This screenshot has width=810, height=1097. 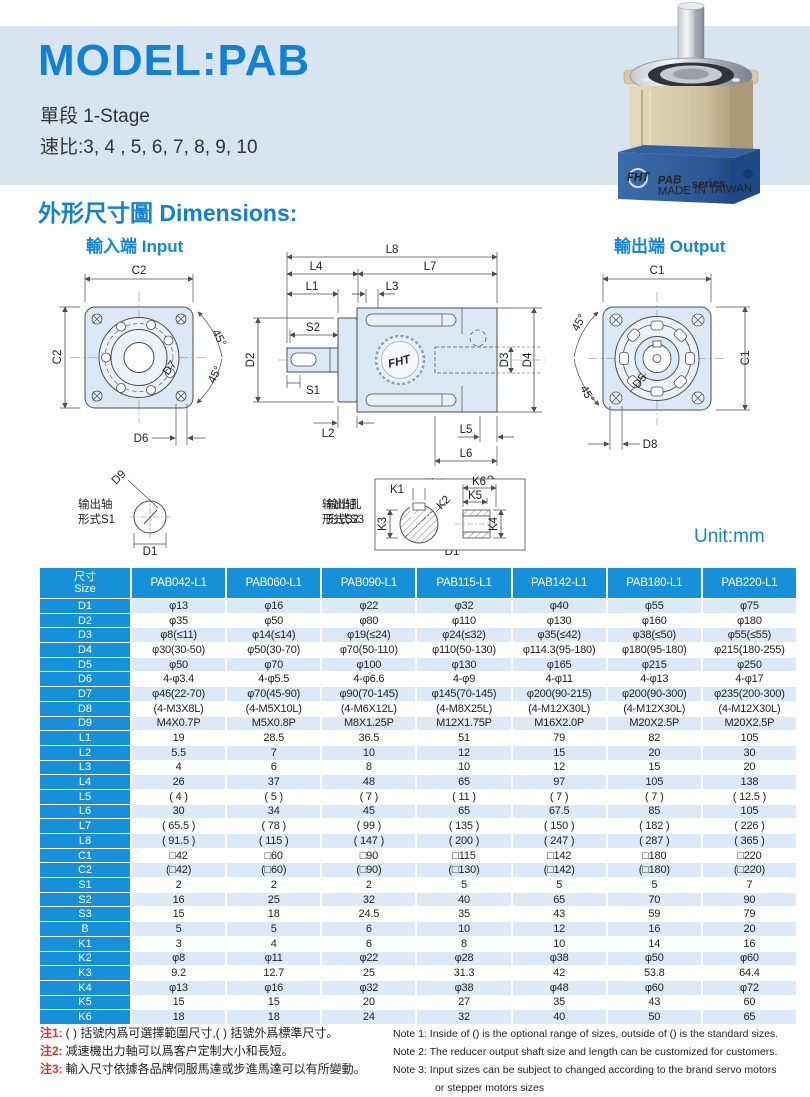 I want to click on note-tag: 注1:, so click(x=51, y=1033).